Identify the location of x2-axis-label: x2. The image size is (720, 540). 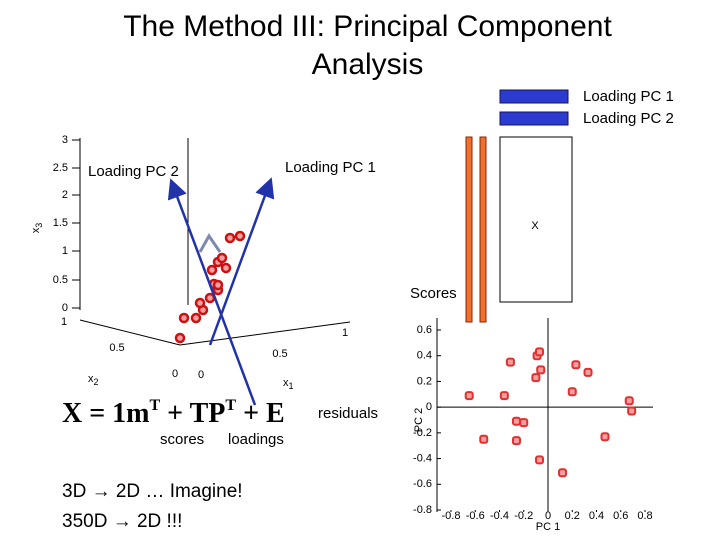
(93, 380).